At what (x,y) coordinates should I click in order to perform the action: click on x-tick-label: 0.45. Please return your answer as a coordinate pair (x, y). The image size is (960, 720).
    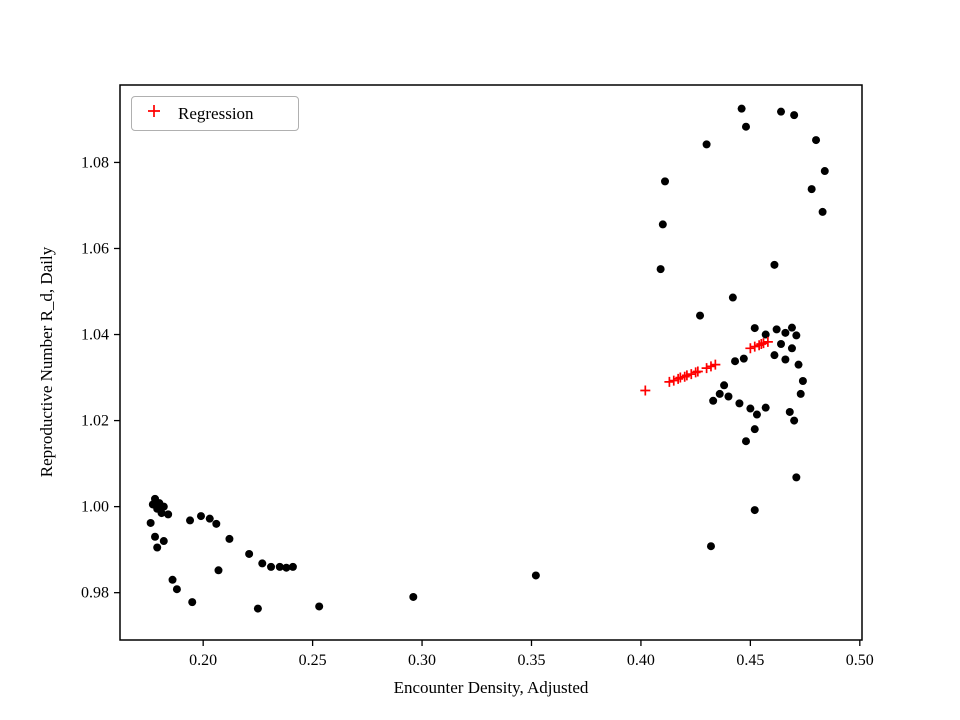
    Looking at the image, I should click on (750, 660).